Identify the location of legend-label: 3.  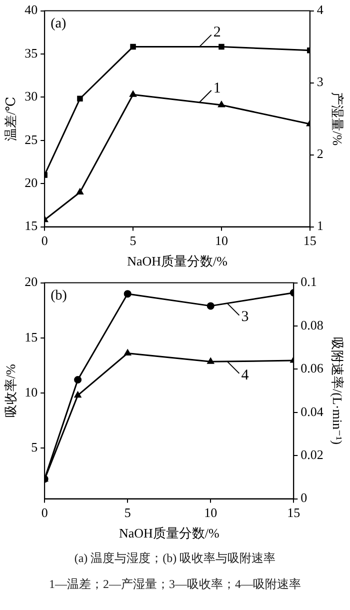
(245, 317).